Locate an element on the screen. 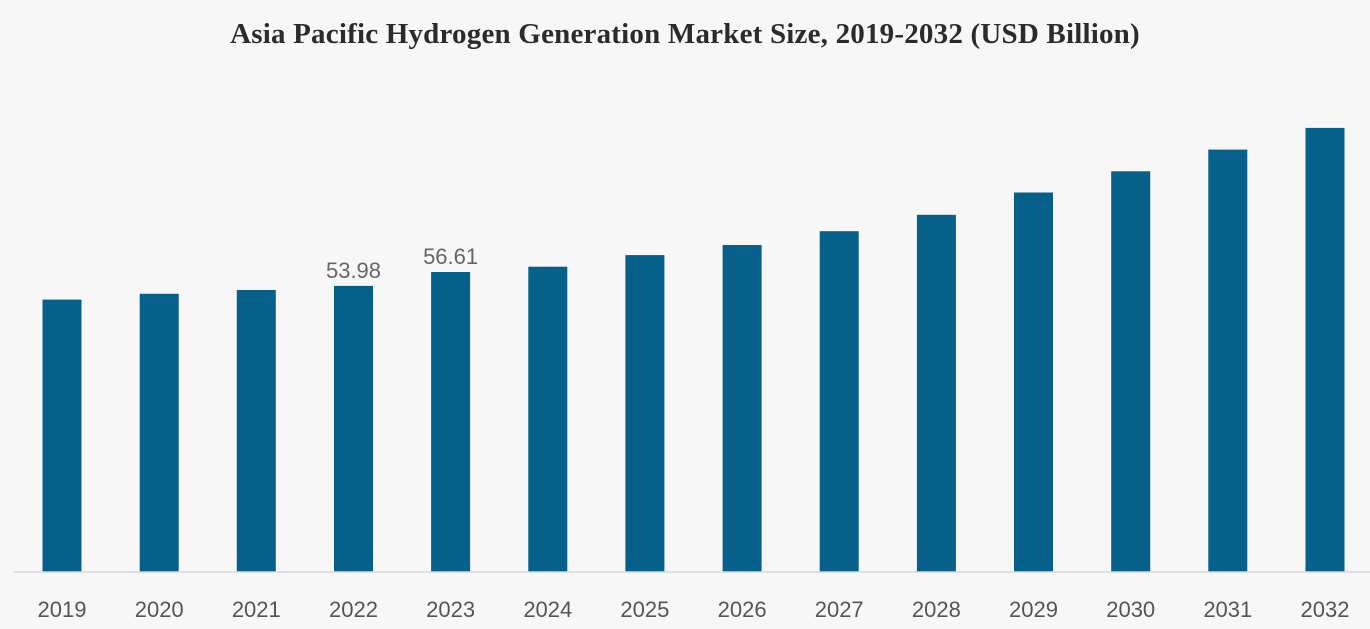 This screenshot has width=1370, height=629. x-tick-label-2023: 2023 is located at coordinates (450, 609).